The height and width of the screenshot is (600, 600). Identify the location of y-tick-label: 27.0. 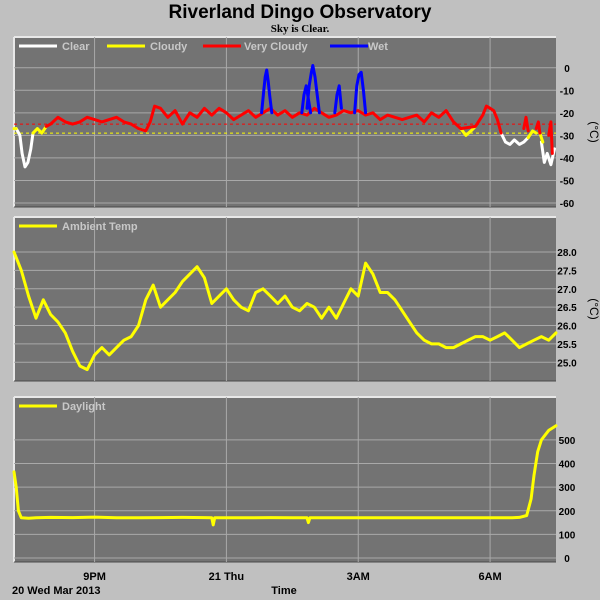
(567, 290).